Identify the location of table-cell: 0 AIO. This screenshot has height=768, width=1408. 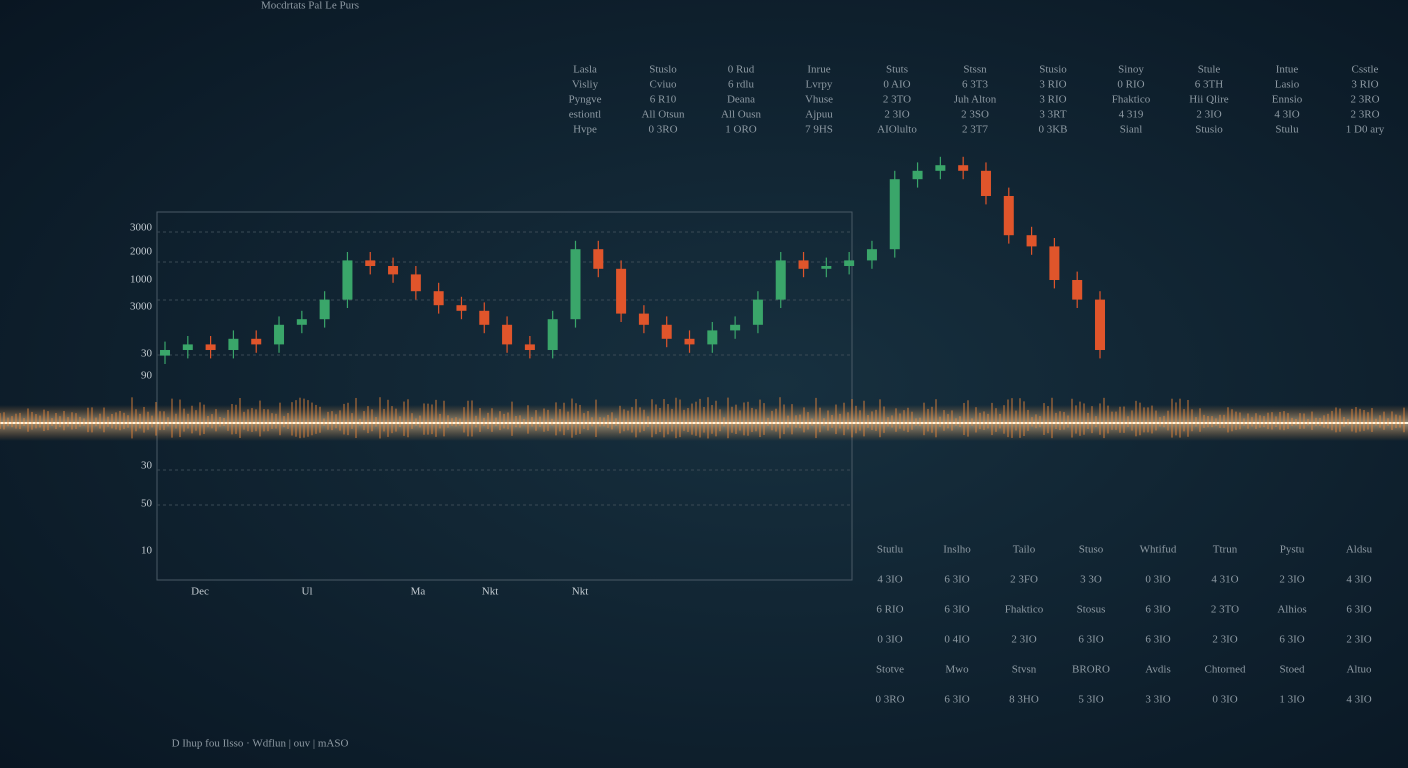
(896, 85).